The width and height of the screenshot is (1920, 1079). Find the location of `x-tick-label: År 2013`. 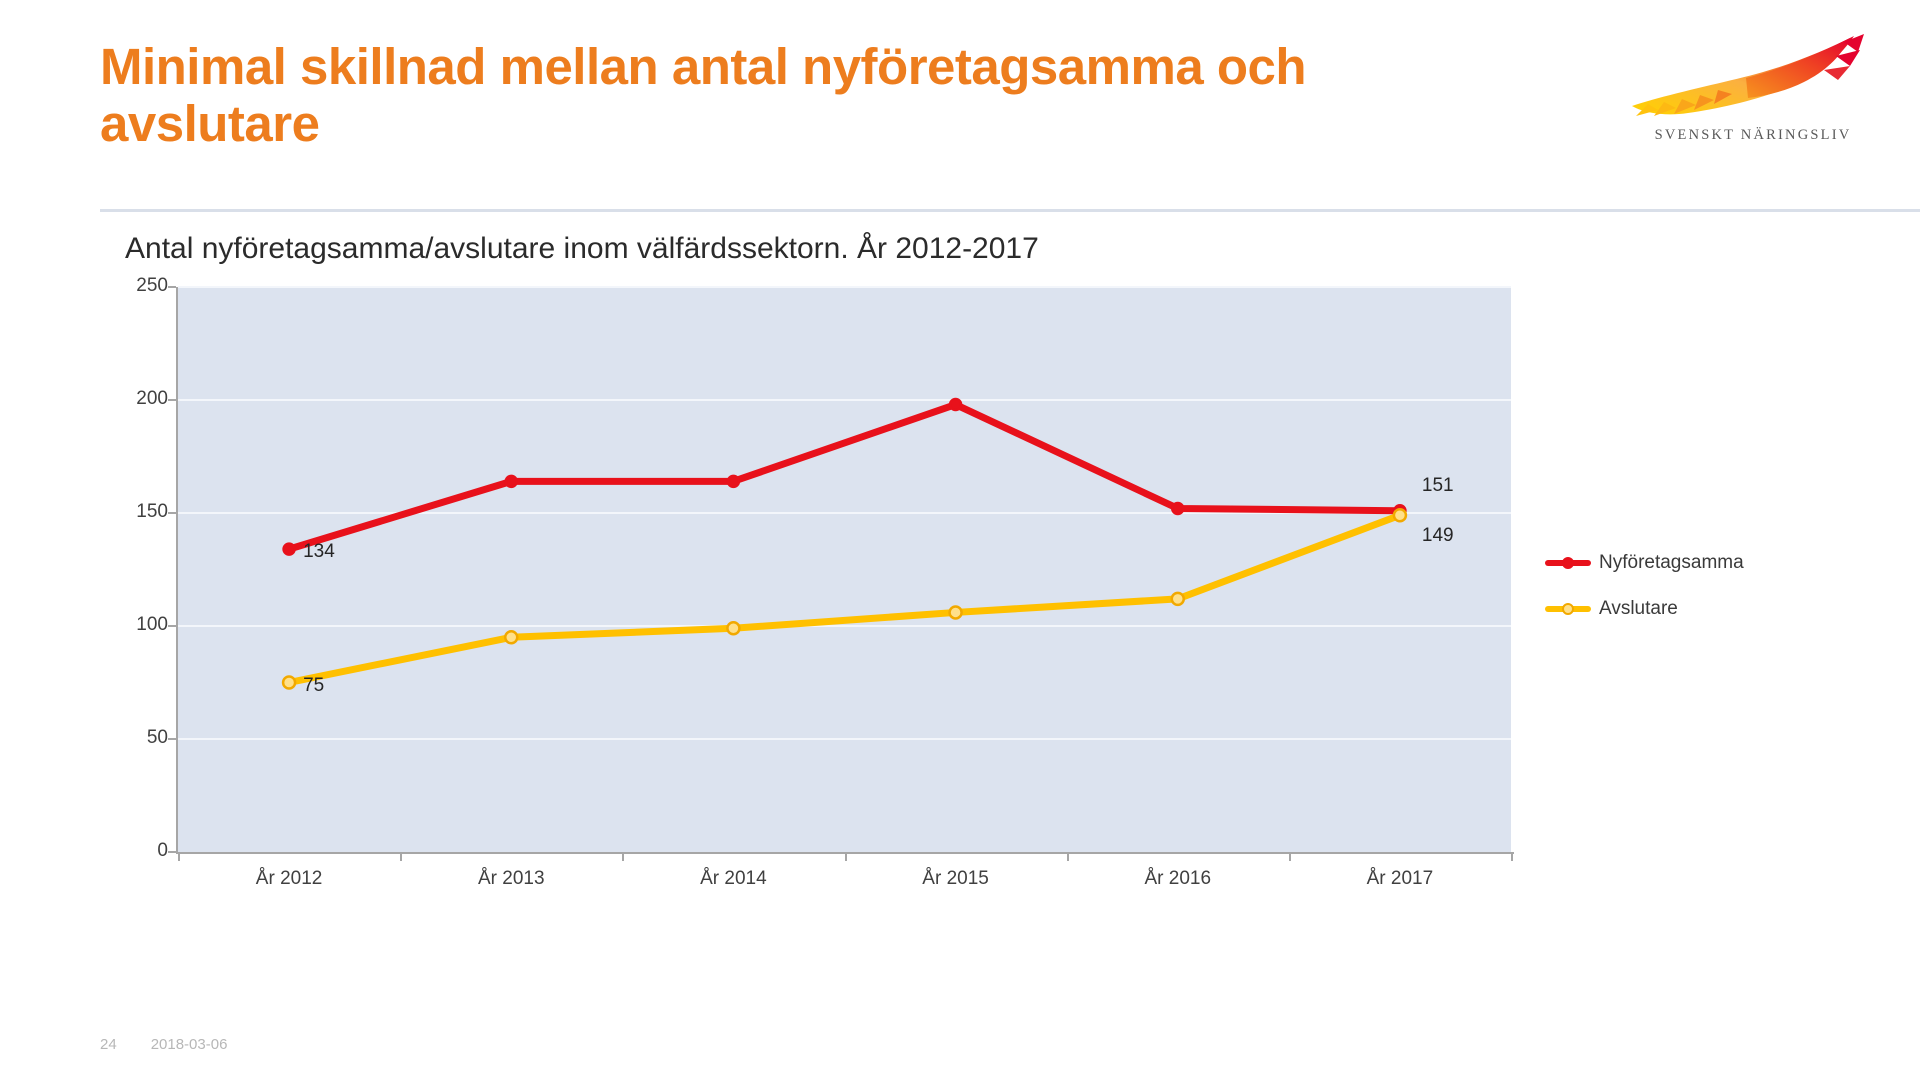

x-tick-label: År 2013 is located at coordinates (511, 878).